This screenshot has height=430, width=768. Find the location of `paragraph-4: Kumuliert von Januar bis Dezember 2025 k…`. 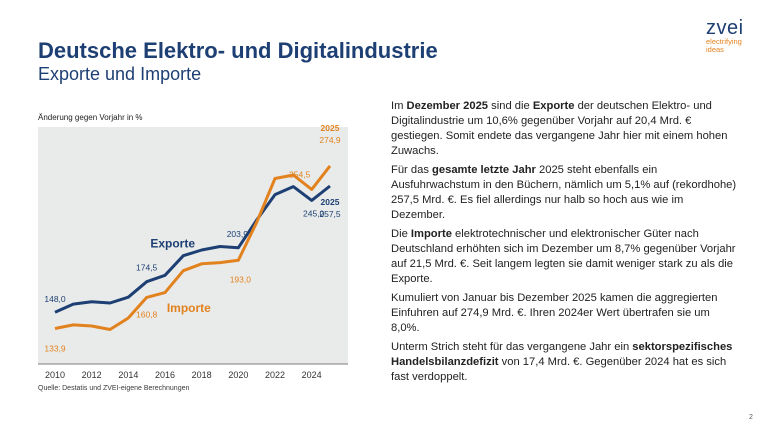

paragraph-4: Kumuliert von Januar bis Dezember 2025 k… is located at coordinates (564, 313).